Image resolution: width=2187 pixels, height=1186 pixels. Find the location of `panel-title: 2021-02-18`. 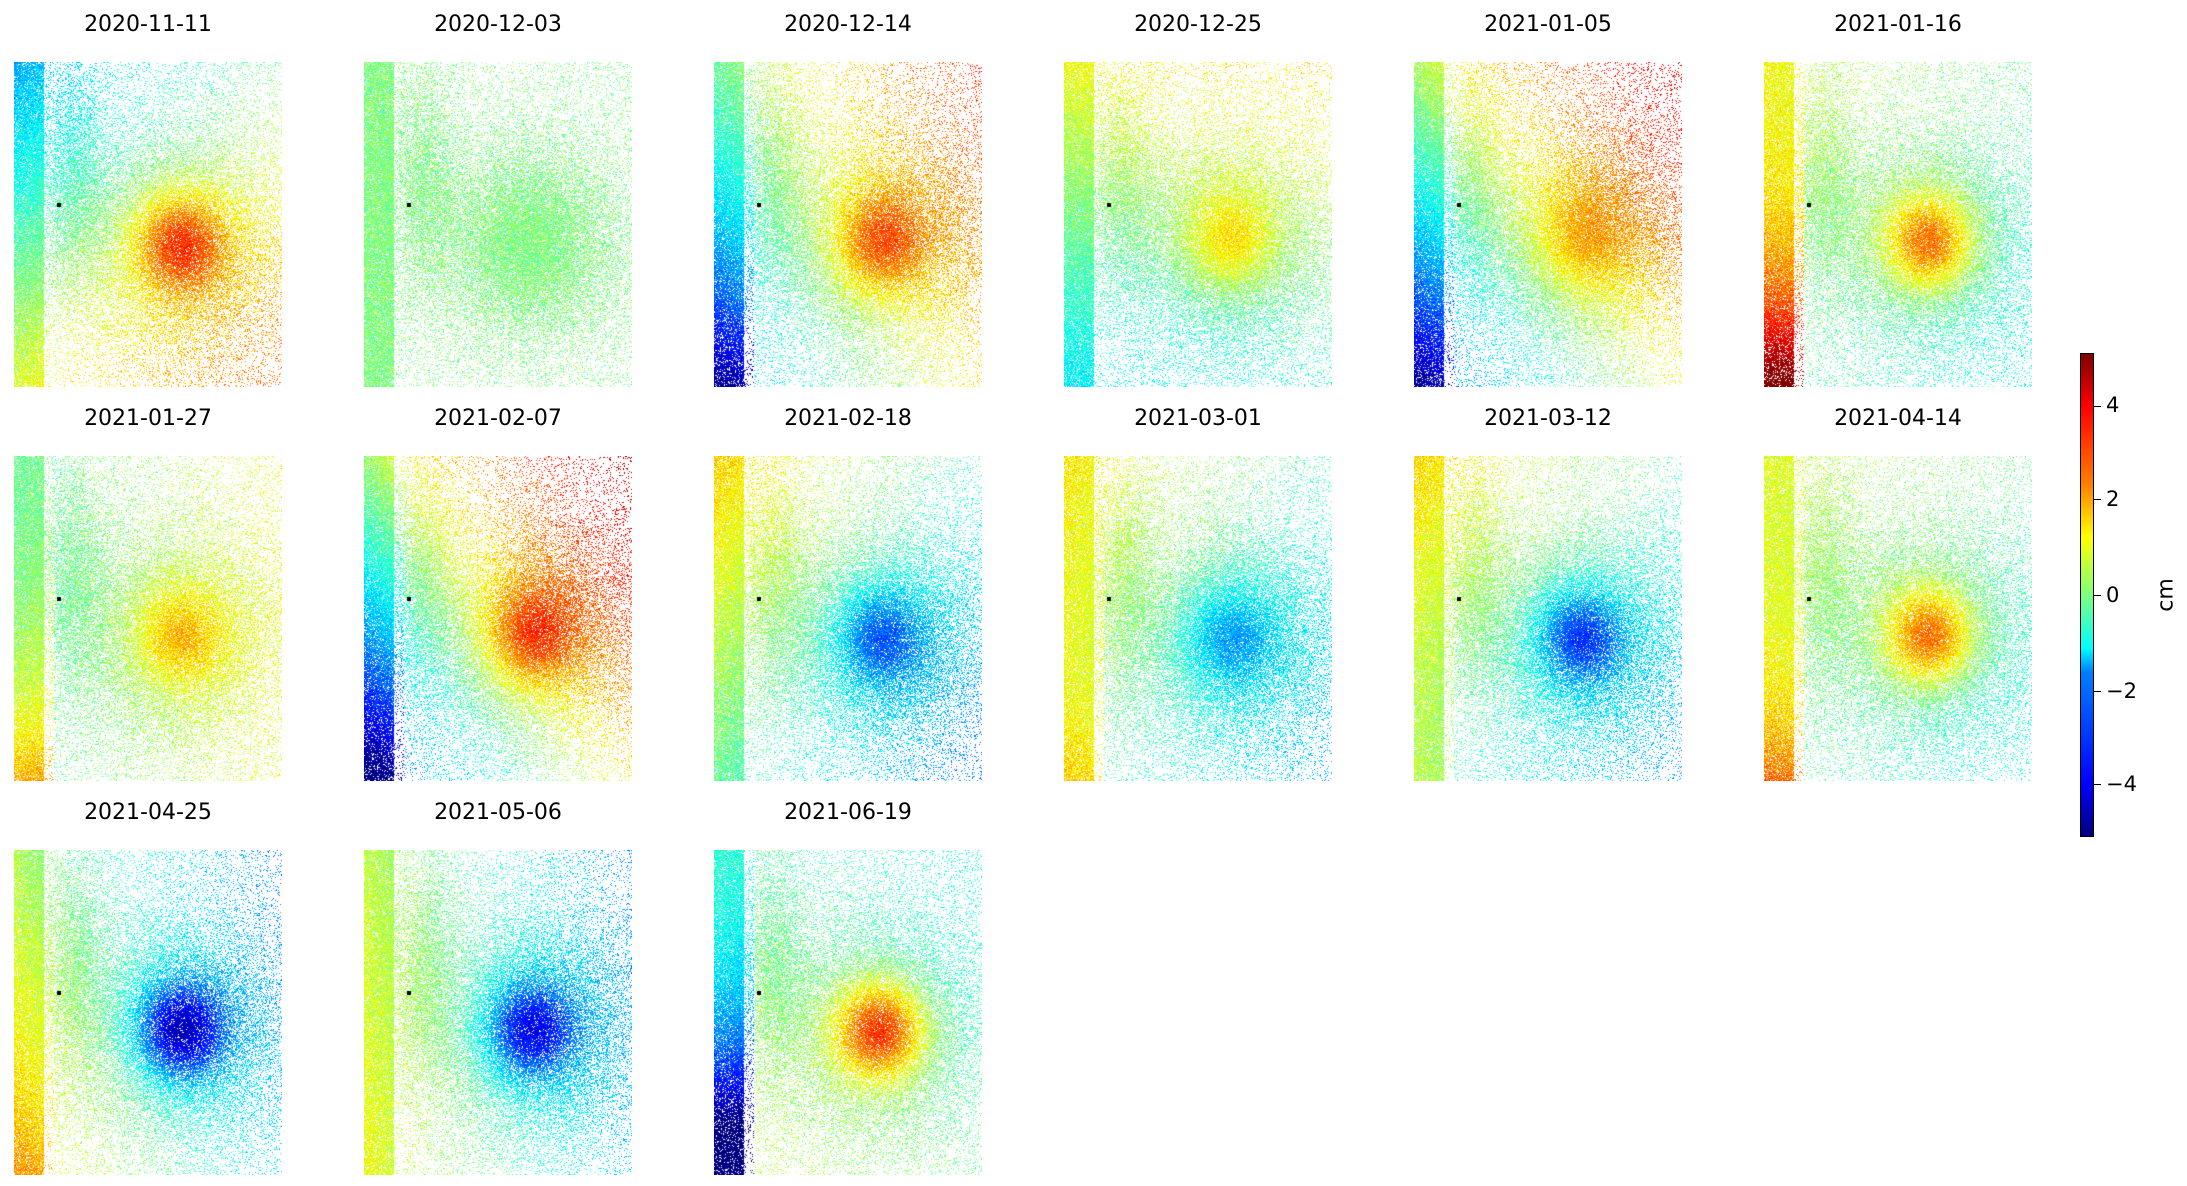

panel-title: 2021-02-18 is located at coordinates (848, 418).